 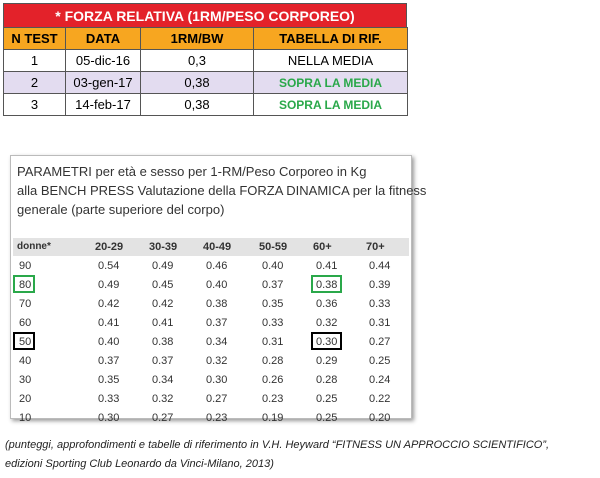 I want to click on table-cell: 0.29, so click(x=327, y=361).